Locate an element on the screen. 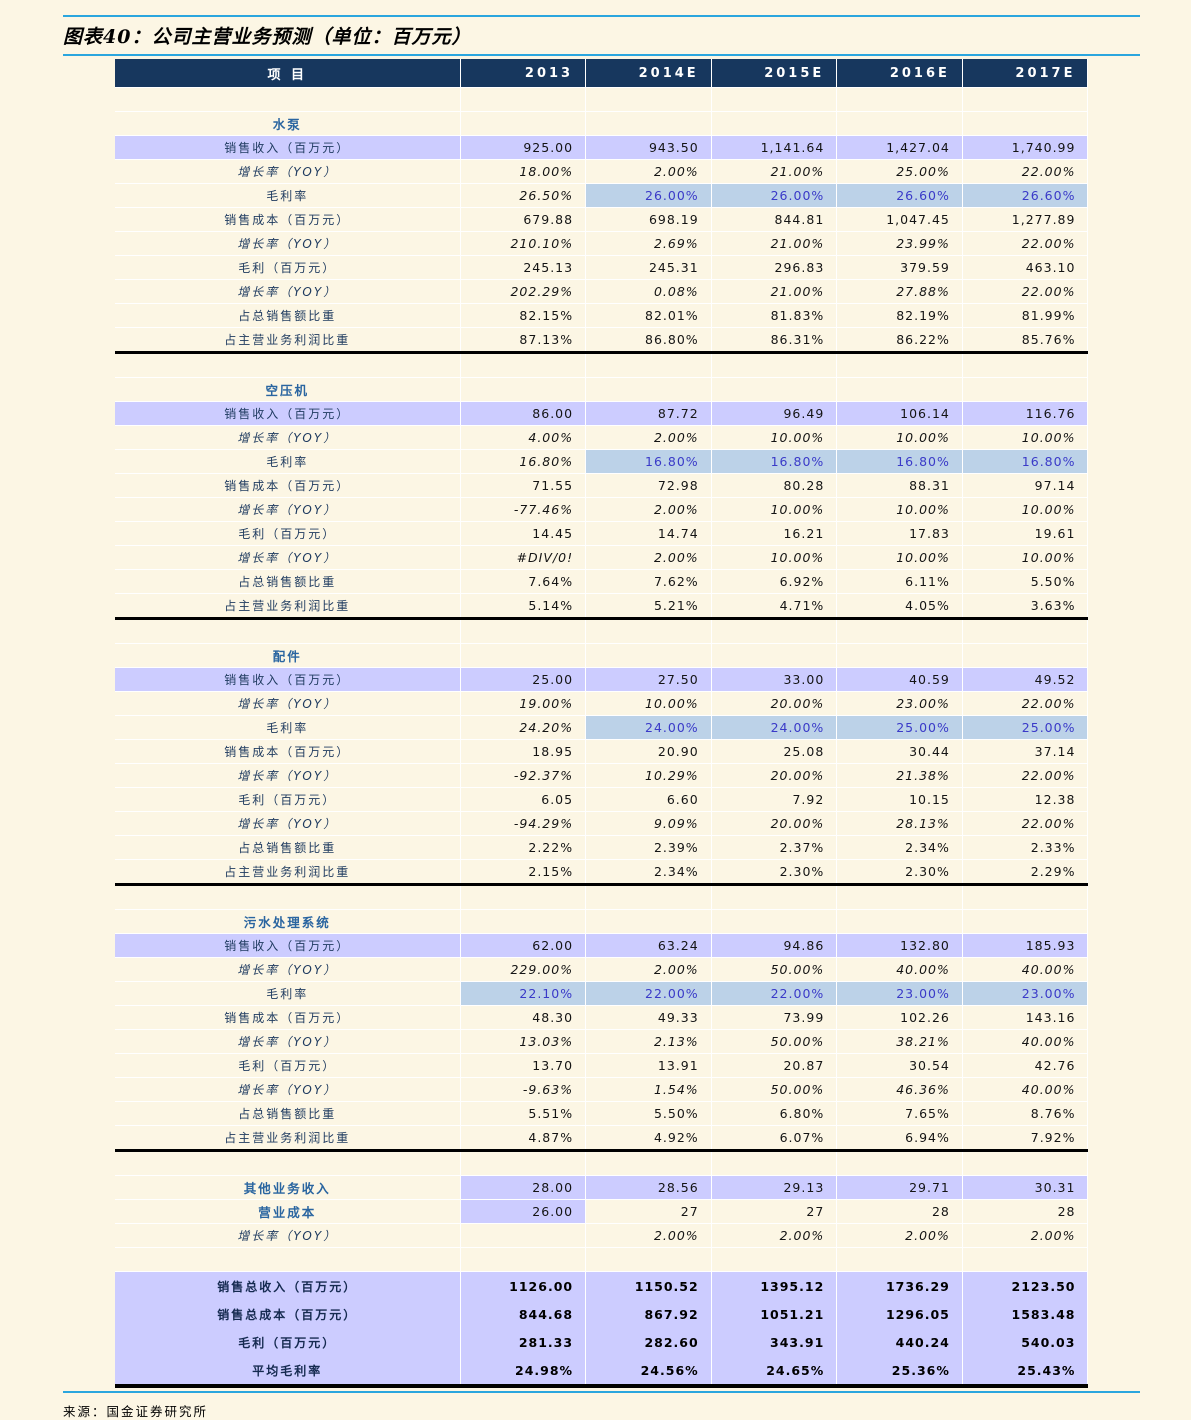 This screenshot has width=1191, height=1420. table-row: 增长率（YOY） -9.63% 1.54% 50.00% 46.36% 40.00% is located at coordinates (602, 1089).